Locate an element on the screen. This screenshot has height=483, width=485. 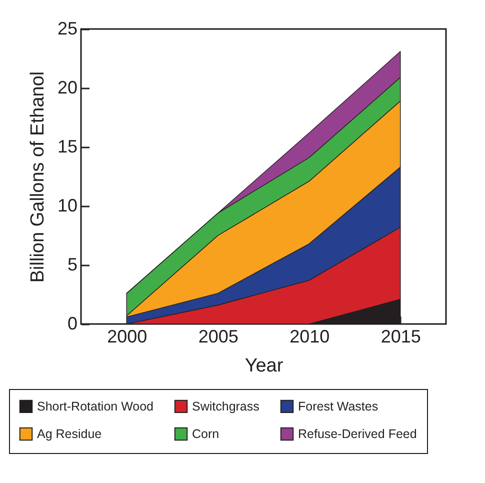
x-axis-title: Year is located at coordinates (264, 366).